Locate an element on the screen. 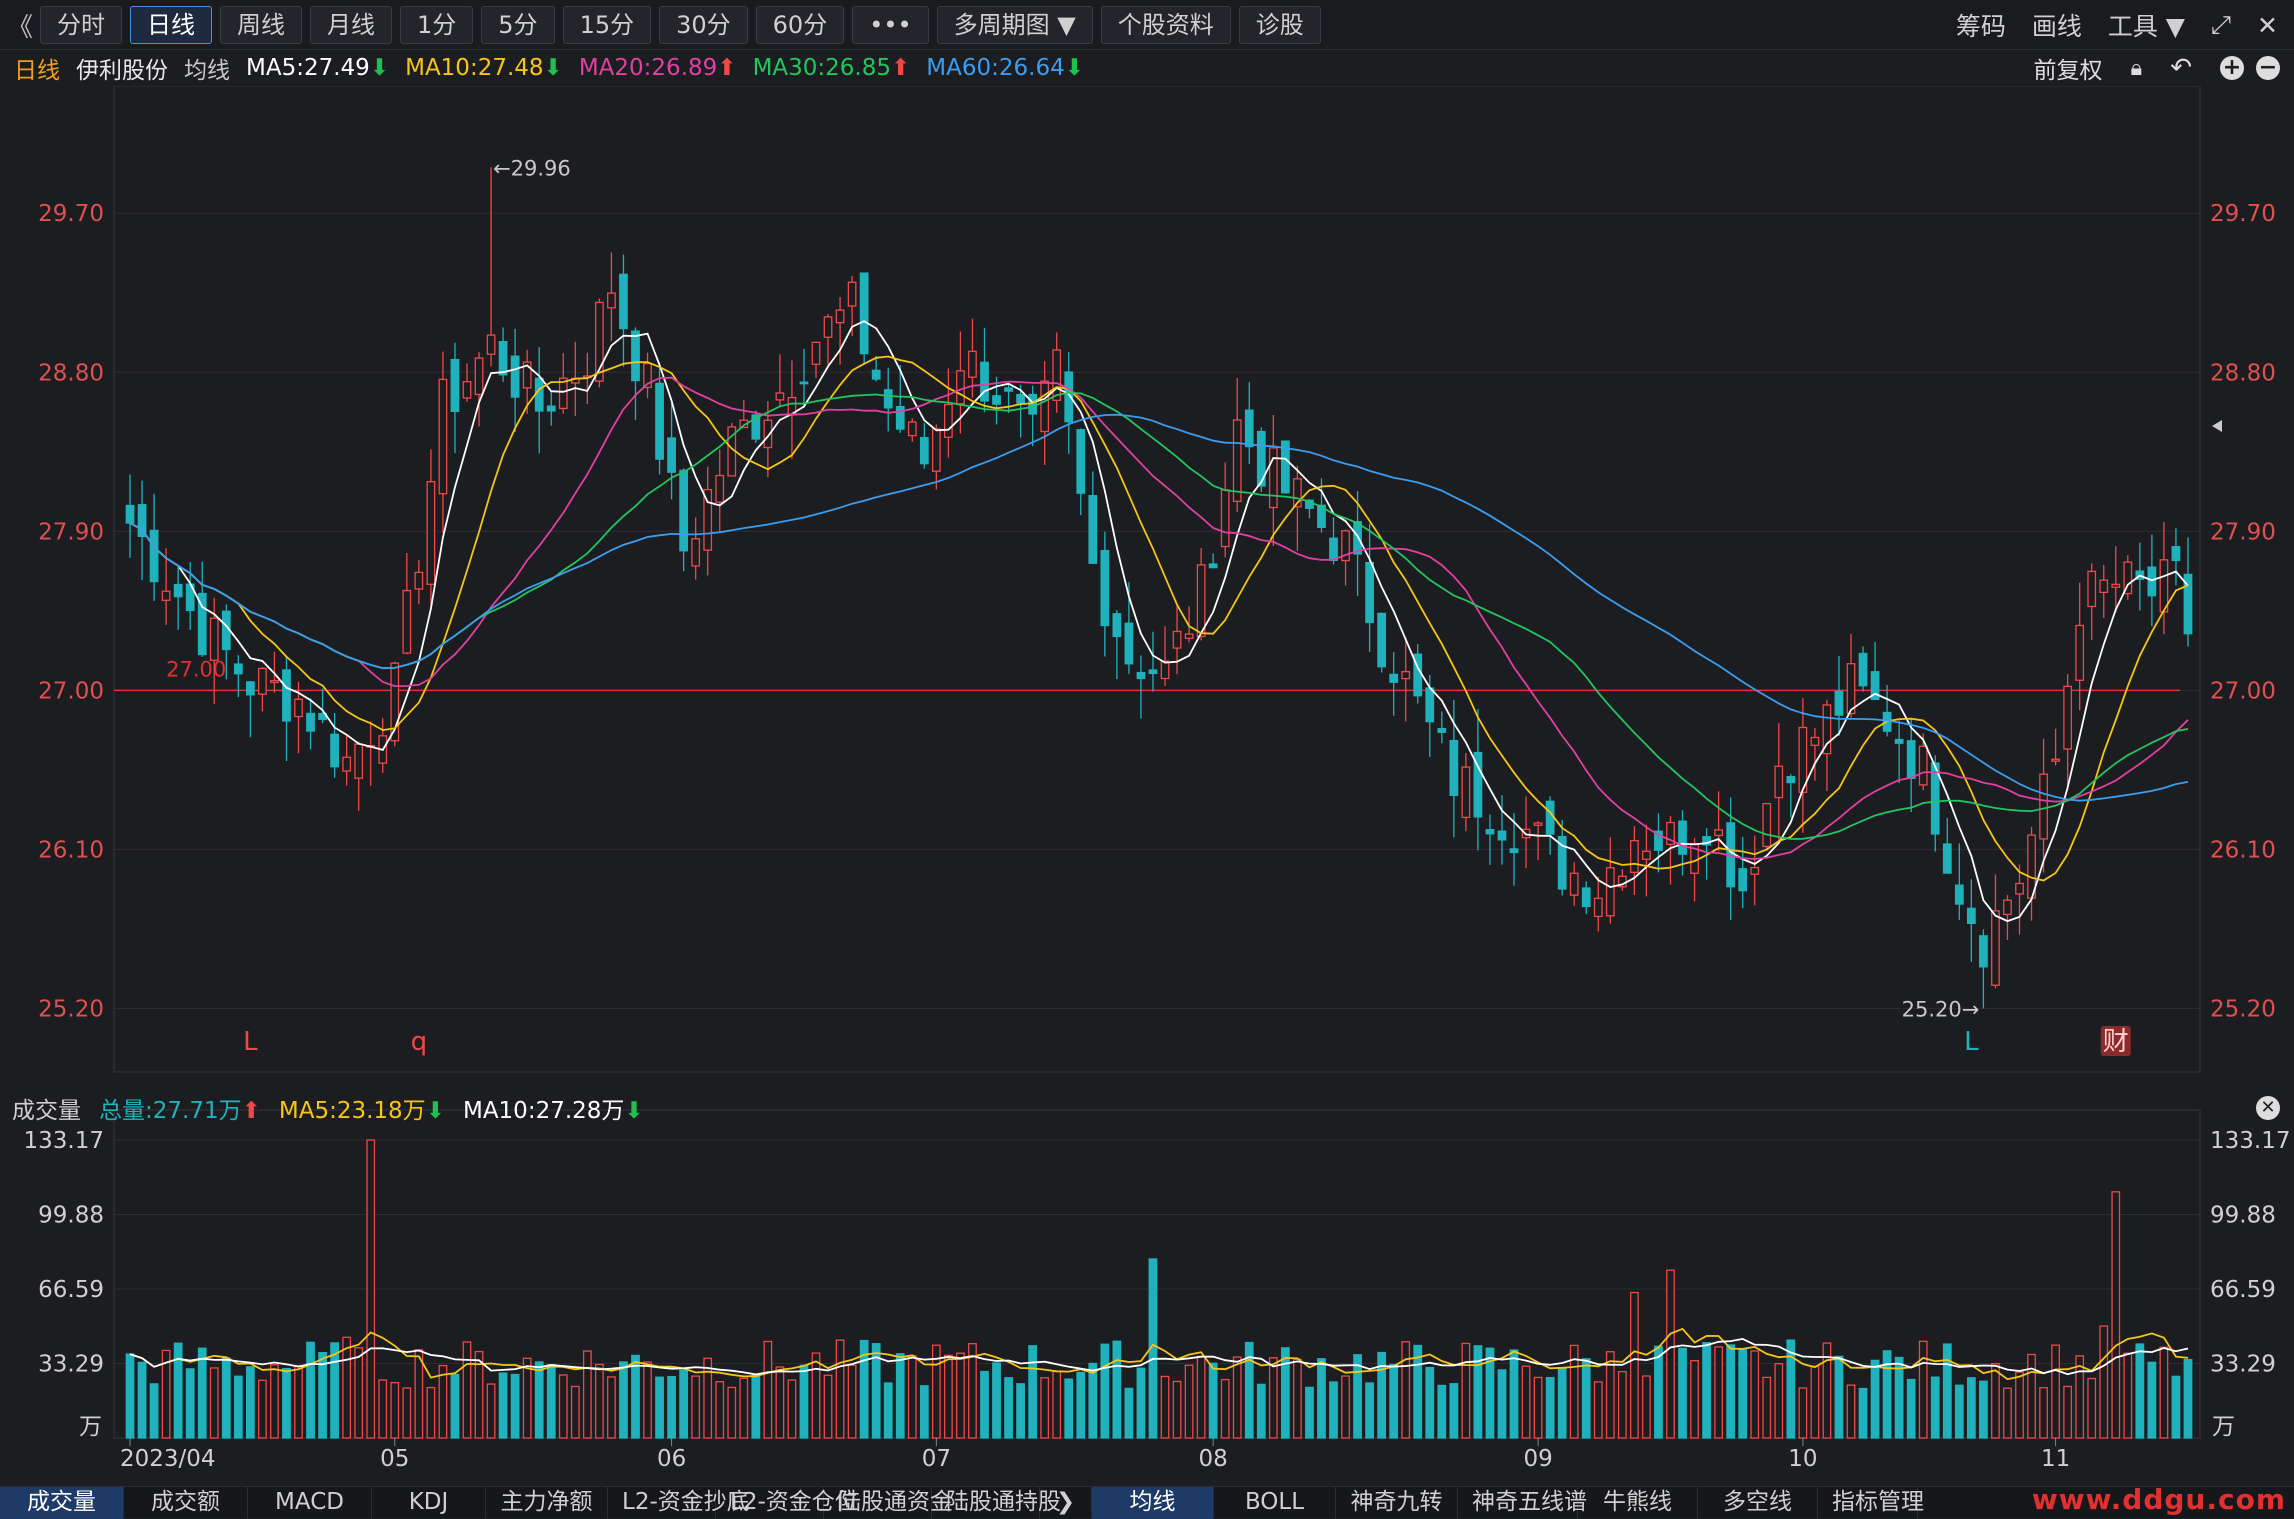  period-tab-8: 60分 is located at coordinates (800, 25).